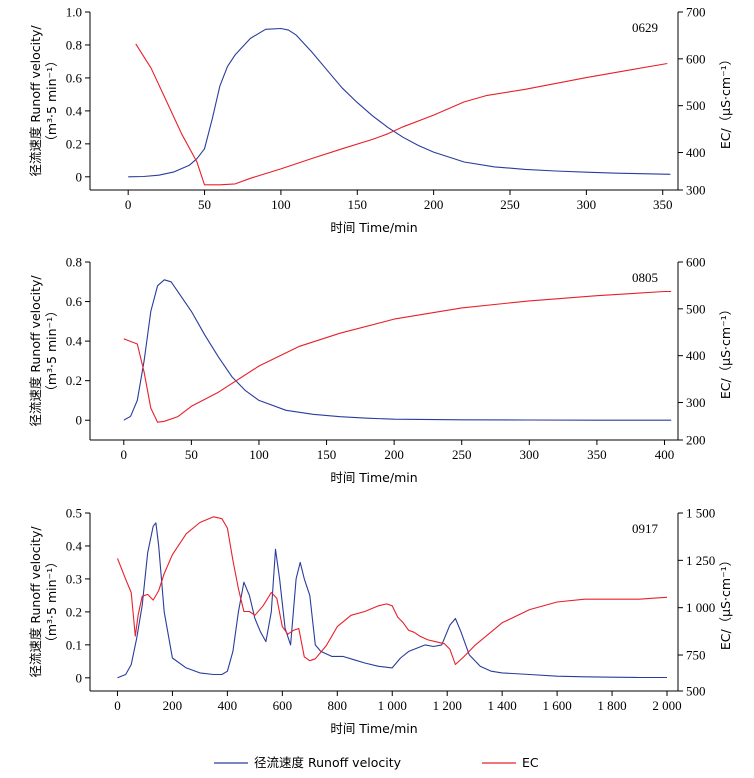 This screenshot has height=778, width=754. I want to click on x-tick-label: 1 600, so click(556, 705).